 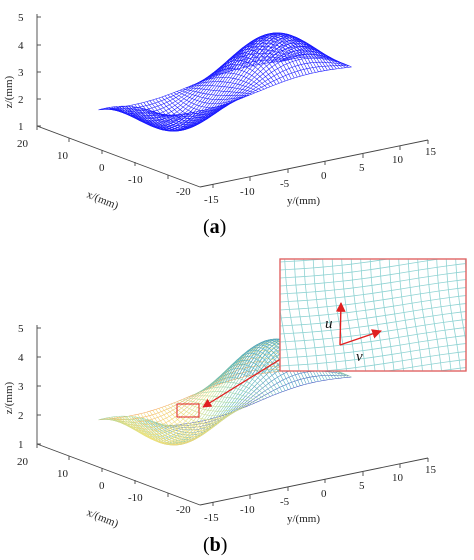 I want to click on x-tick-label: -10, so click(x=135, y=180).